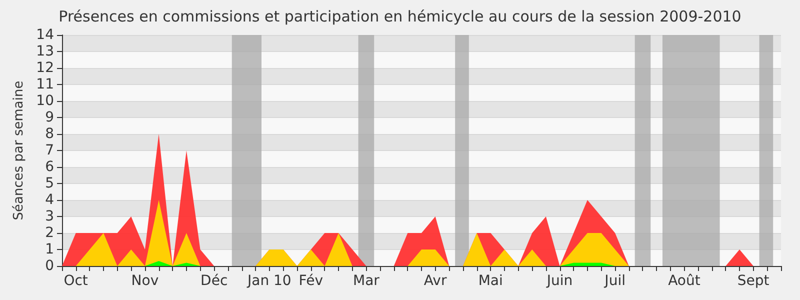 This screenshot has width=800, height=300. I want to click on chart-title: Présences en commissions et participation en hémicycle au cours de la session 2009-2010, so click(400, 17).